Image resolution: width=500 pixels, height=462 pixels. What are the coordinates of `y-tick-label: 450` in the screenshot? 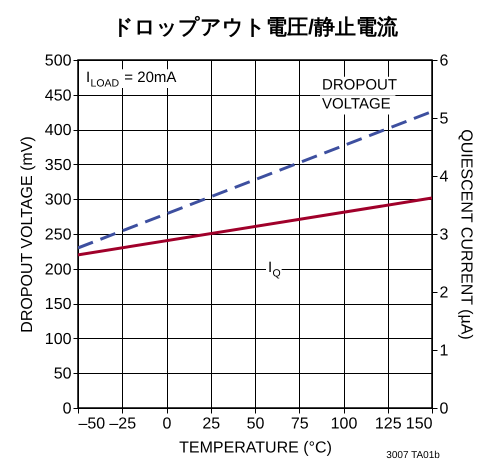 It's located at (58, 95).